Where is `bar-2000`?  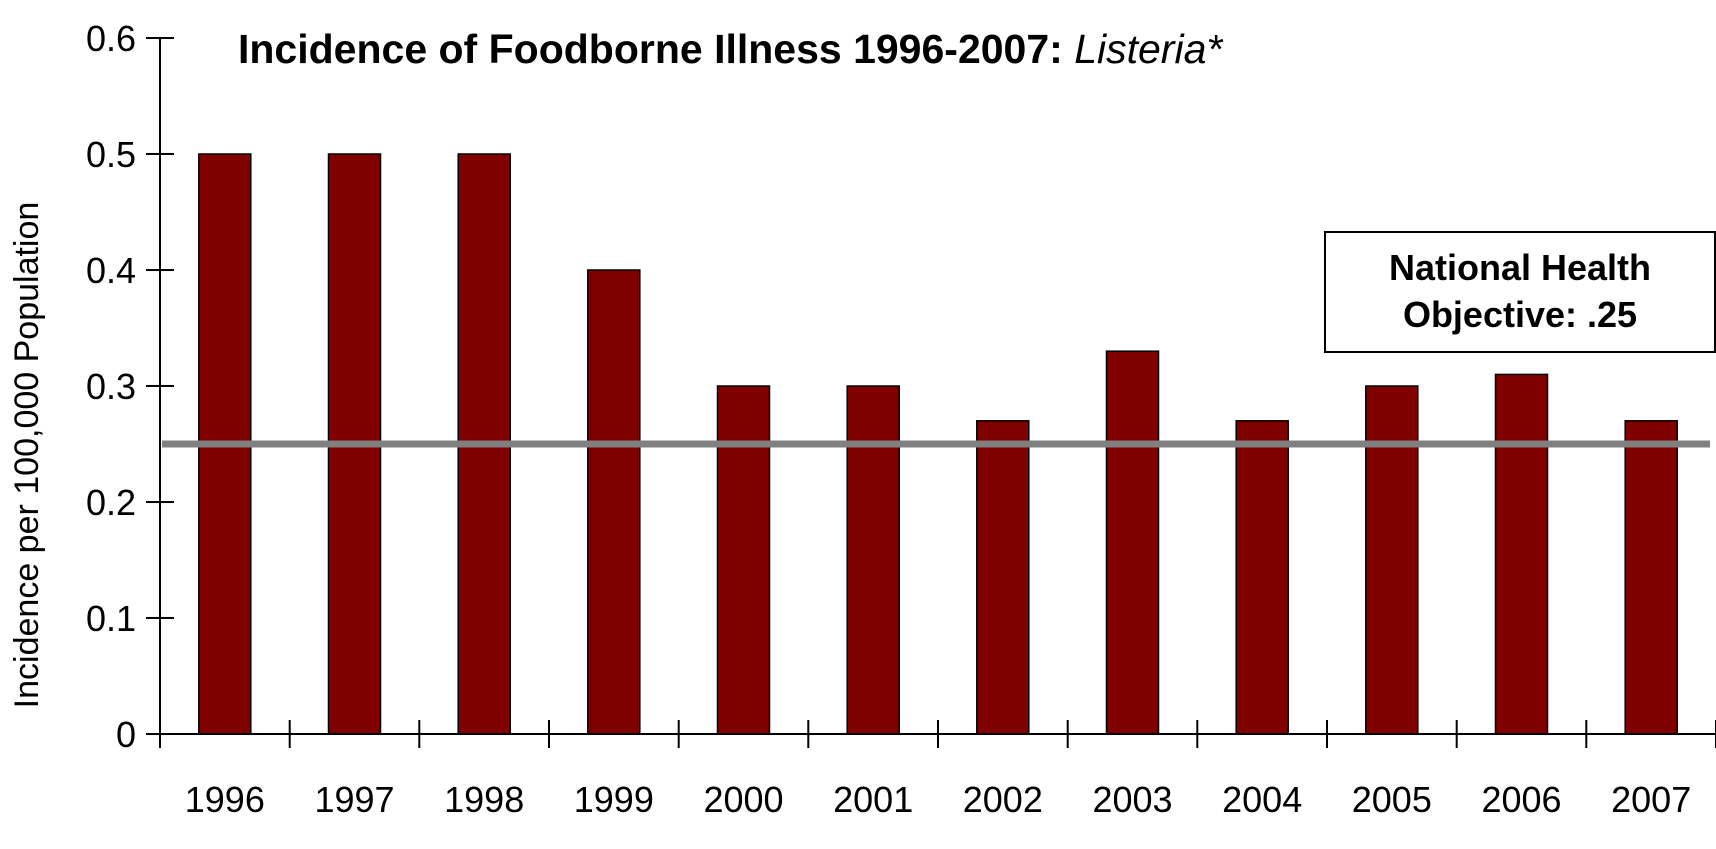
bar-2000 is located at coordinates (743, 560).